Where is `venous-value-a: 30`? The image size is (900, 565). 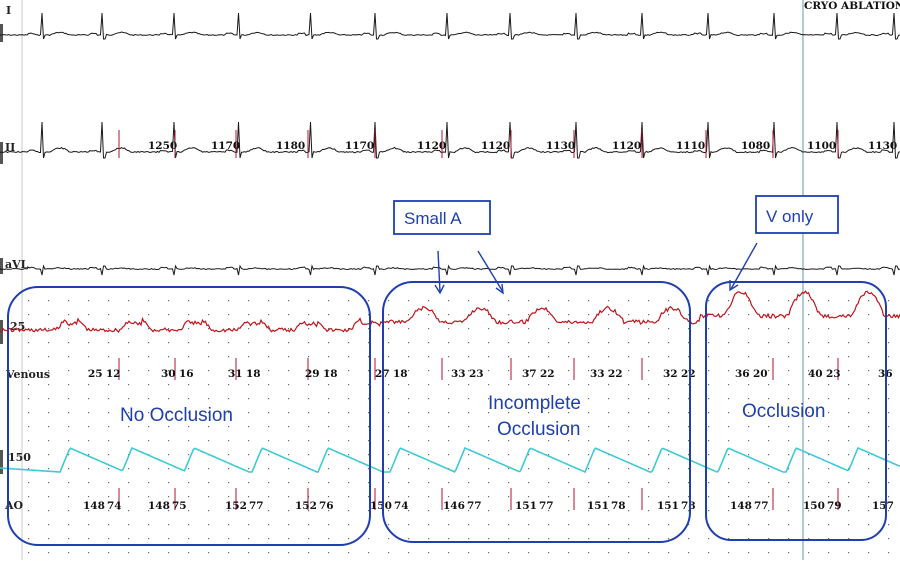 venous-value-a: 30 is located at coordinates (168, 374).